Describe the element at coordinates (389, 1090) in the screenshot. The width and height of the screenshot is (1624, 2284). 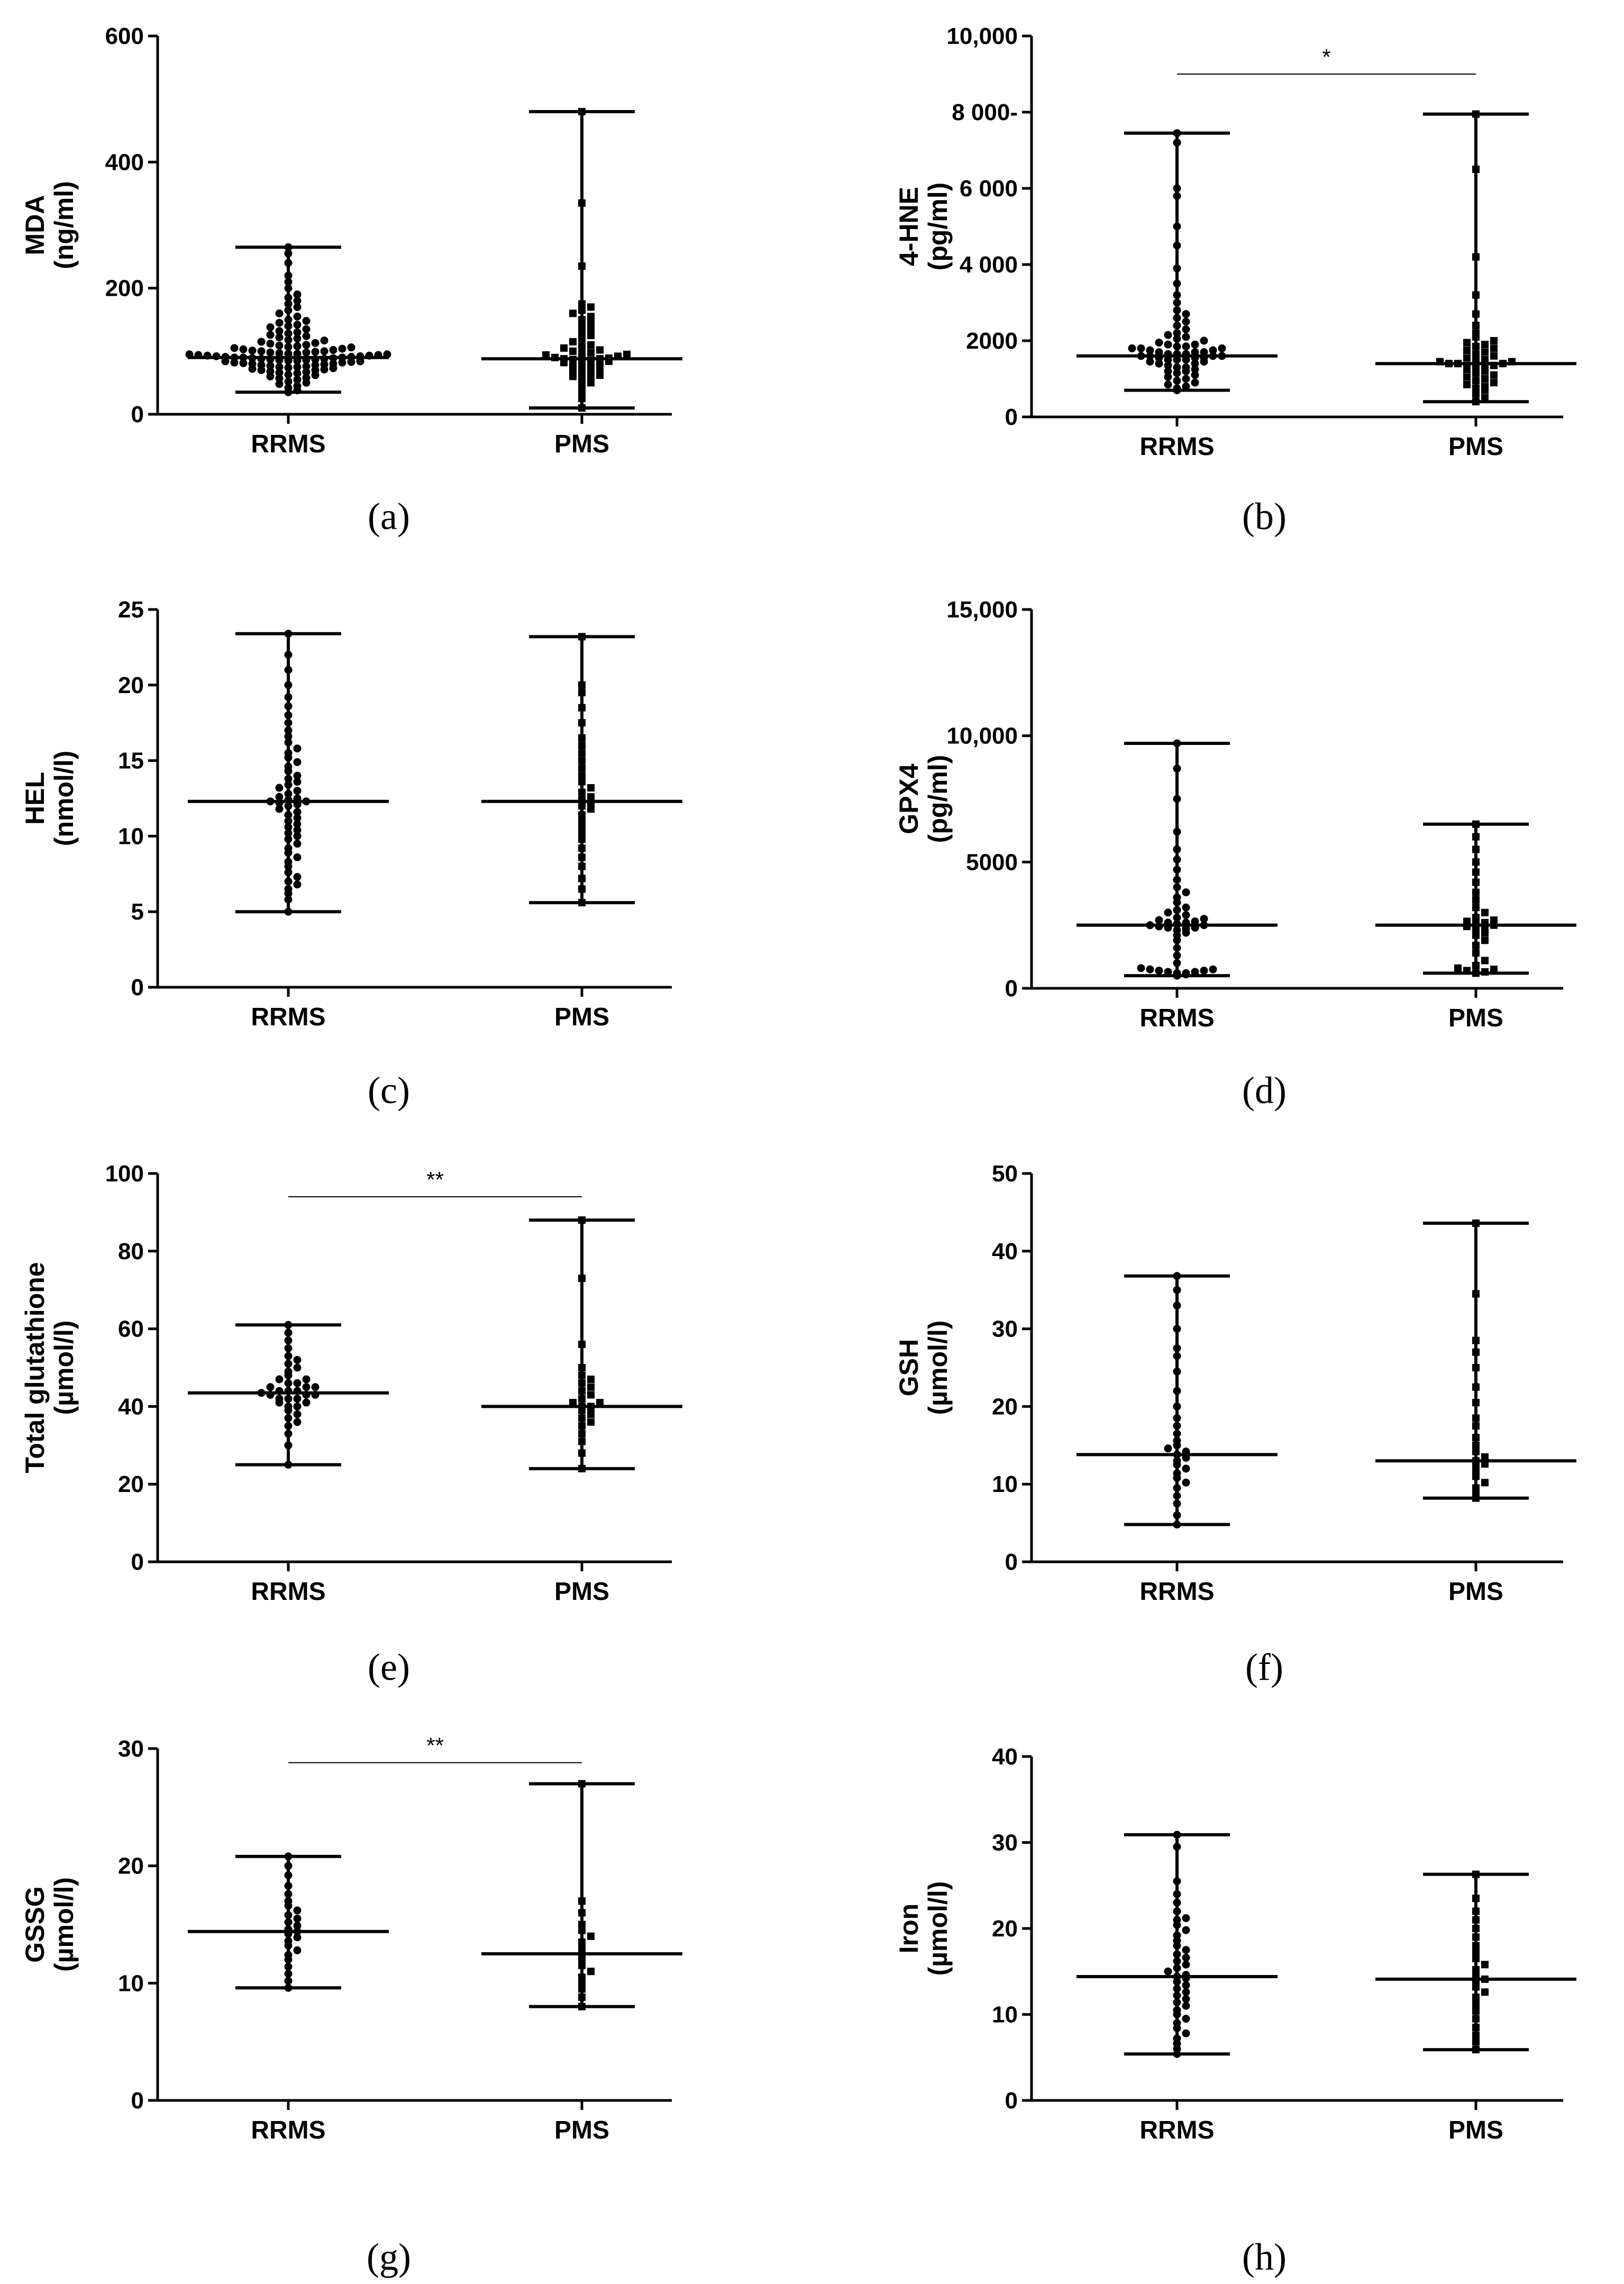
I see `panel-label: (c)` at that location.